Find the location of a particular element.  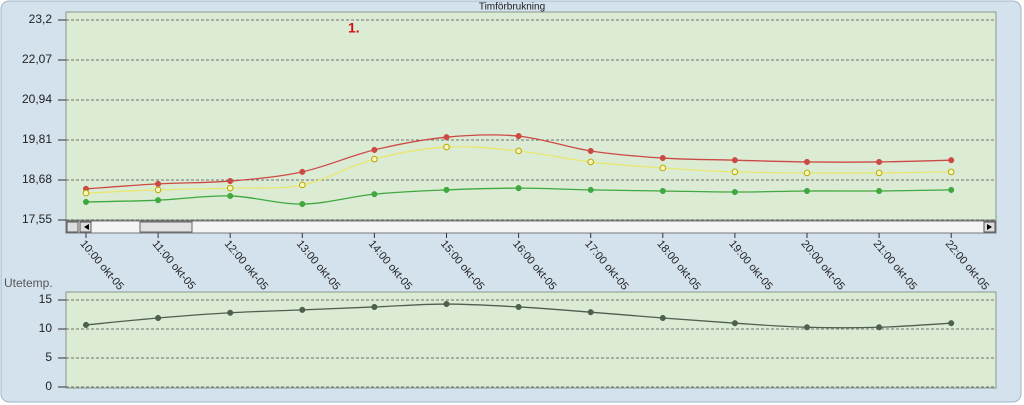

y-tick-label: 0 is located at coordinates (48, 386).